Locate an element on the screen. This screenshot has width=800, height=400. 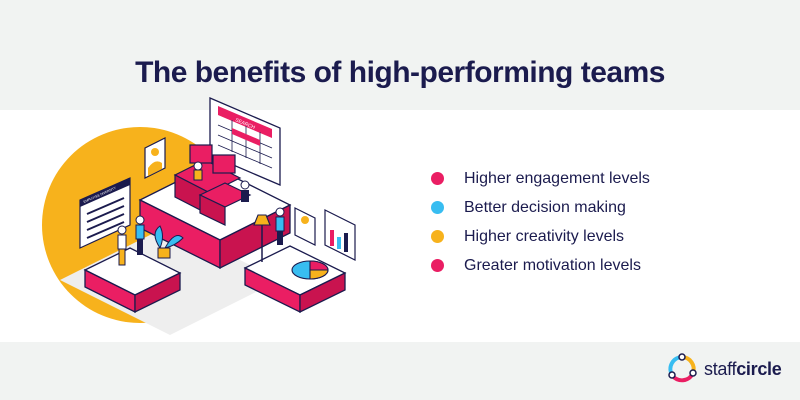
list-item: Greater motivation levels is located at coordinates (596, 265).